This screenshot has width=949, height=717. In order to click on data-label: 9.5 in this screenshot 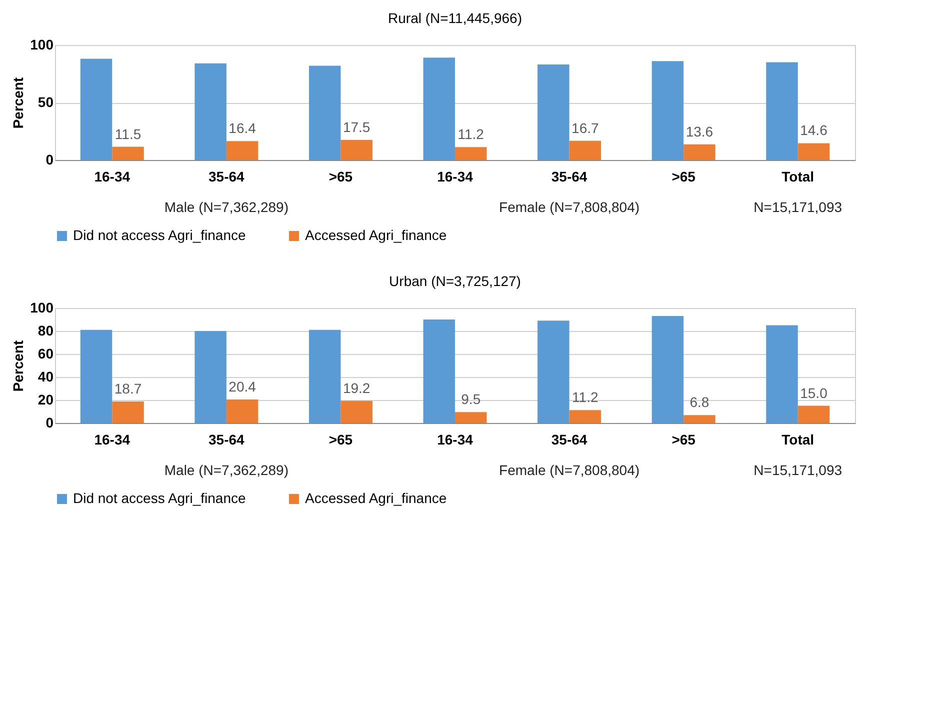, I will do `click(471, 399)`.